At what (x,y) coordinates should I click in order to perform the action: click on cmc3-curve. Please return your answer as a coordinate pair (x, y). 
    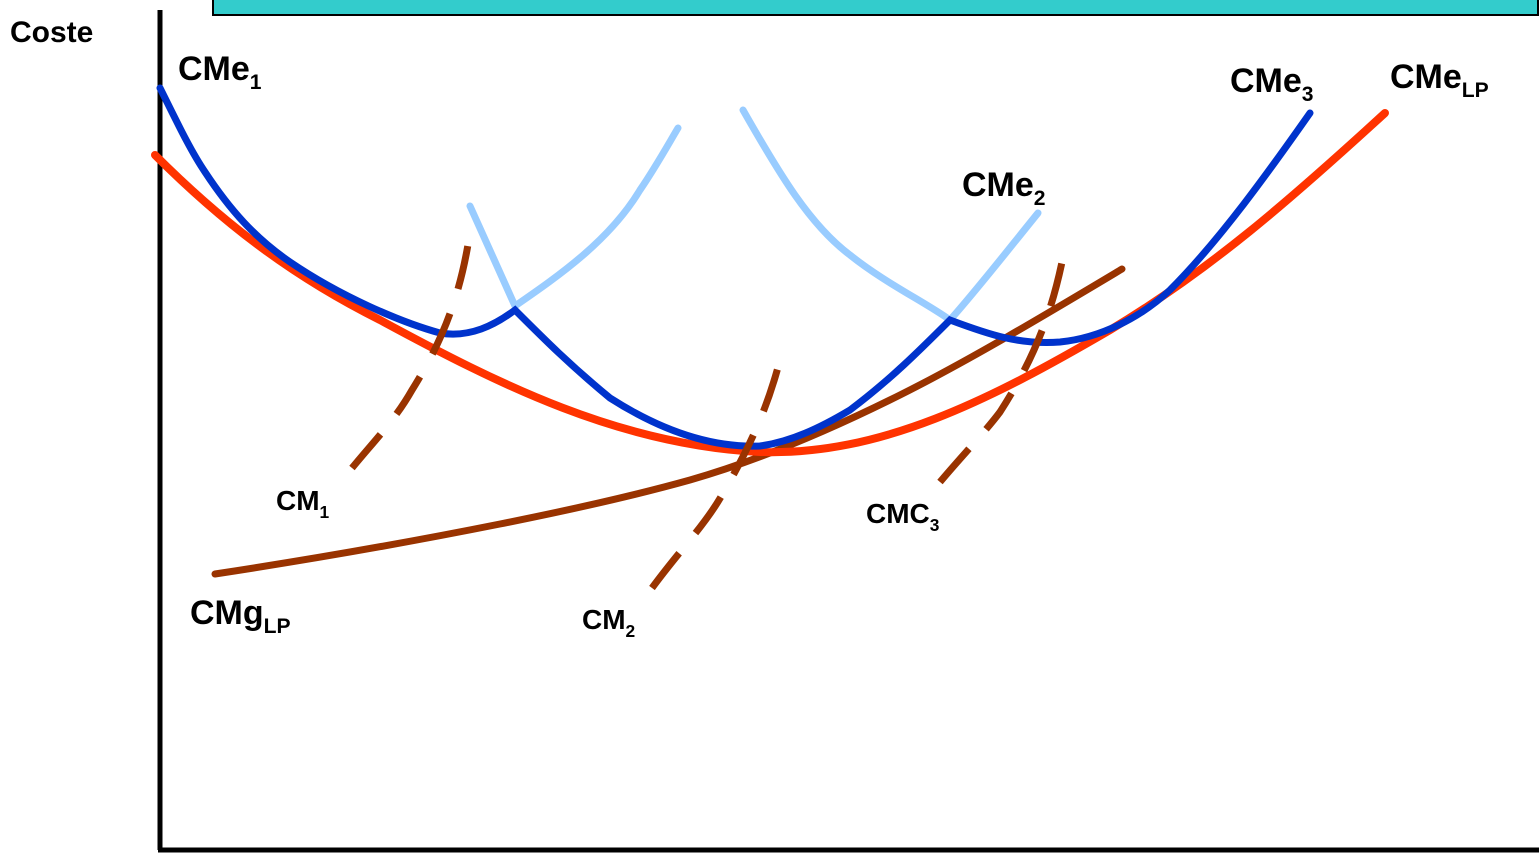
    Looking at the image, I should click on (1003, 365).